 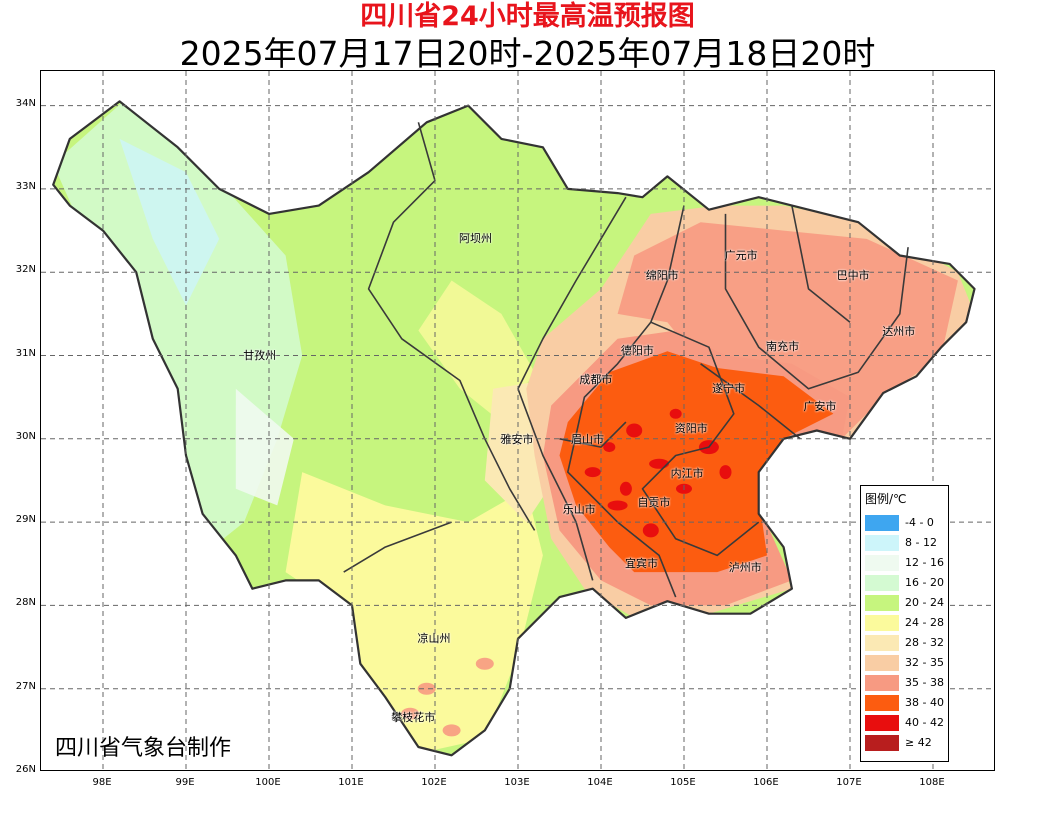 I want to click on x-tick-label: 101E, so click(x=351, y=782).